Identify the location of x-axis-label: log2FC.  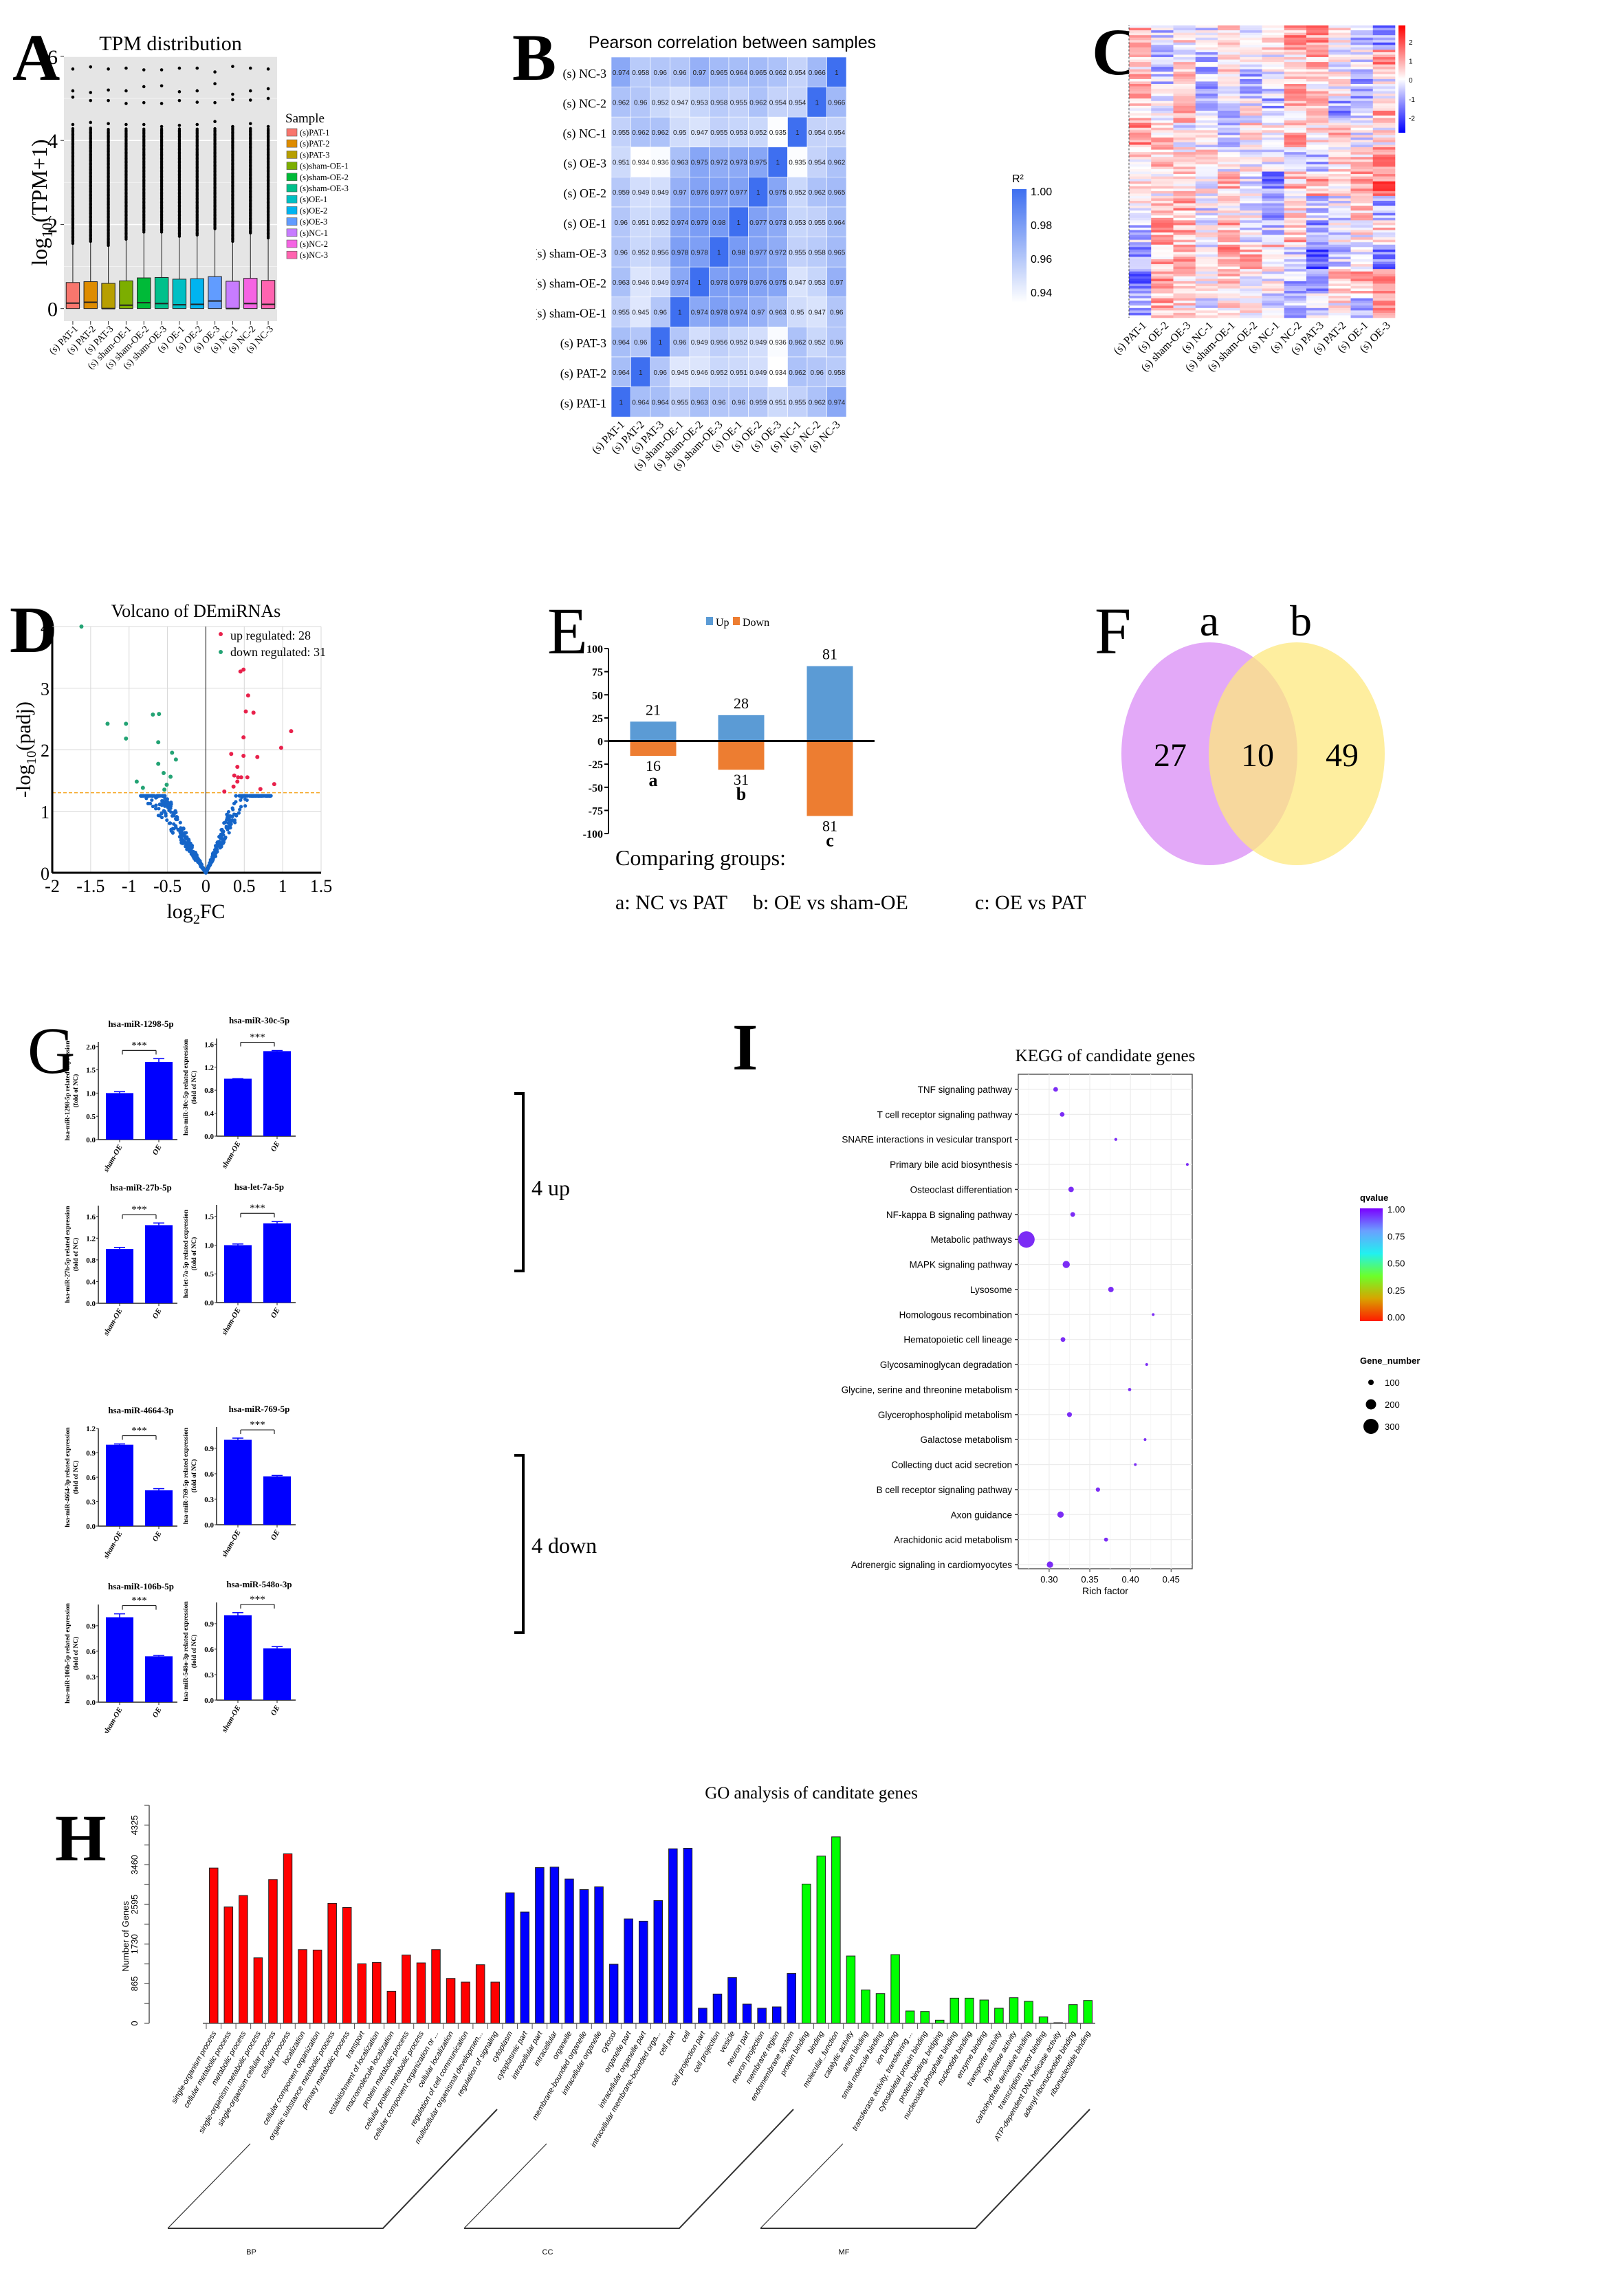
(195, 913).